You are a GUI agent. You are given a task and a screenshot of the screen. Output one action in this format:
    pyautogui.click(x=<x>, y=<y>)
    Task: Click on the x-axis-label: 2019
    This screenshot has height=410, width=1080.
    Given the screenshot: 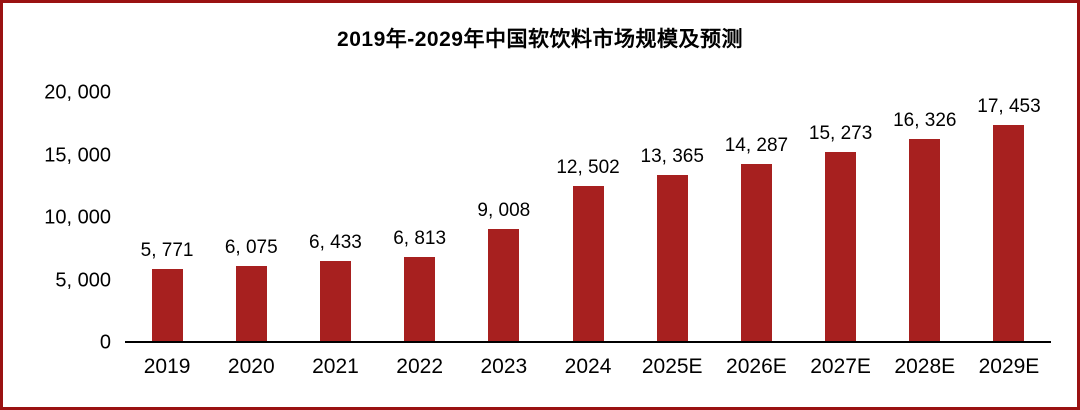 What is the action you would take?
    pyautogui.click(x=167, y=366)
    